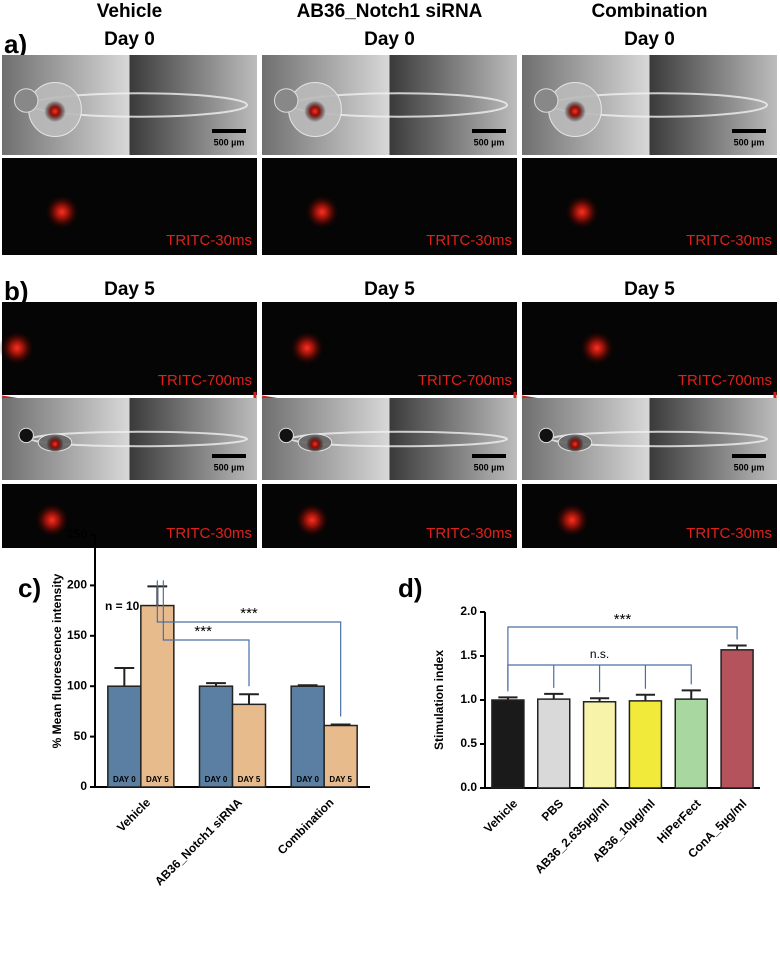 The width and height of the screenshot is (780, 965). I want to click on y-tick-label: 50, so click(81, 736).